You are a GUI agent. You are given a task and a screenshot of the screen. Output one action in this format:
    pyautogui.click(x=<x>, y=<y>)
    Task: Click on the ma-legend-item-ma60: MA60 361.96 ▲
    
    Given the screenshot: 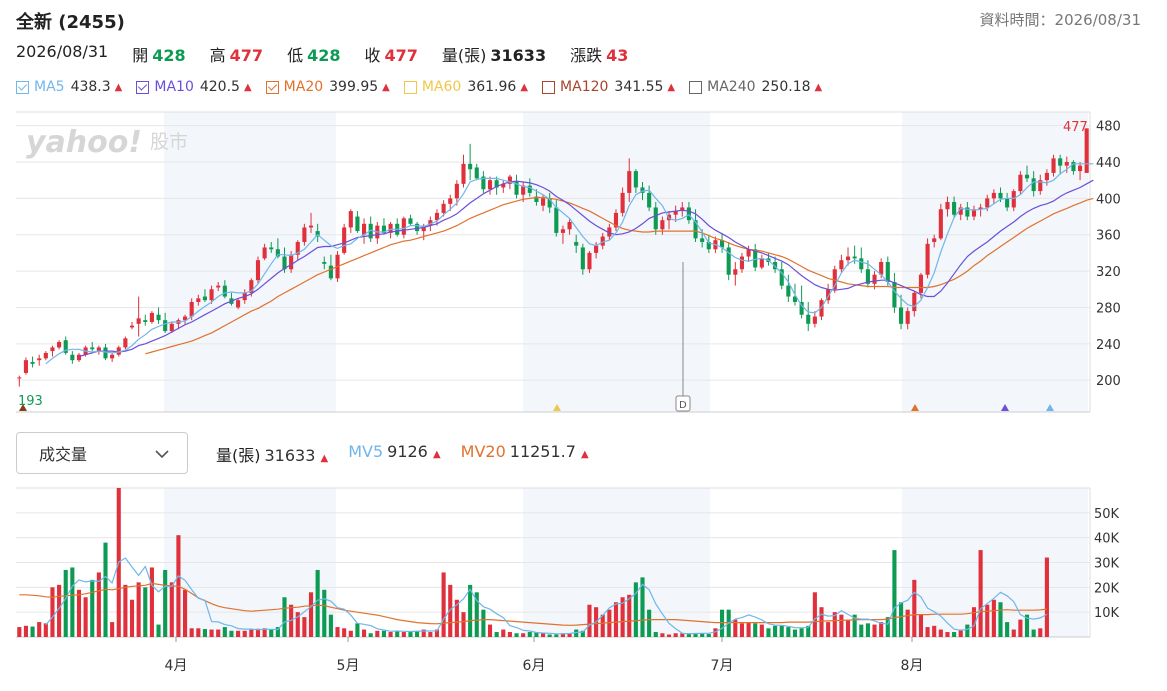 What is the action you would take?
    pyautogui.click(x=465, y=87)
    